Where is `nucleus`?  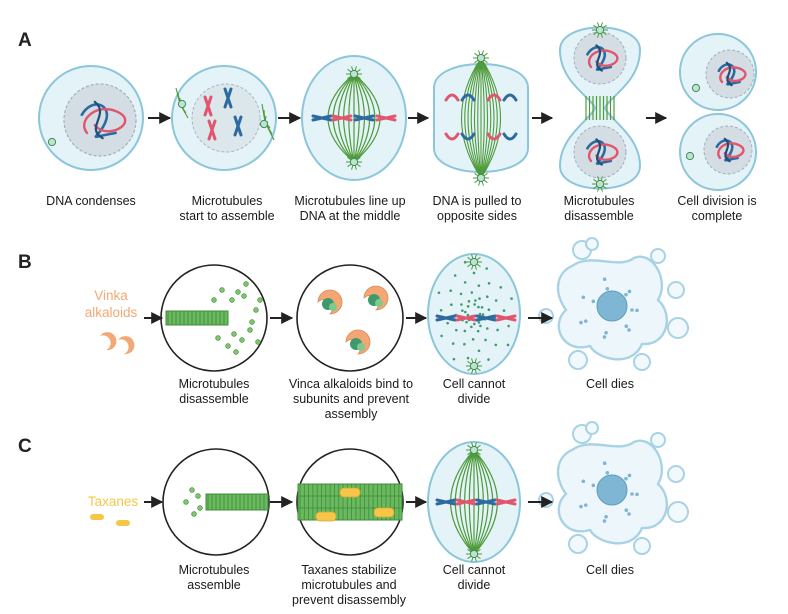 nucleus is located at coordinates (730, 74).